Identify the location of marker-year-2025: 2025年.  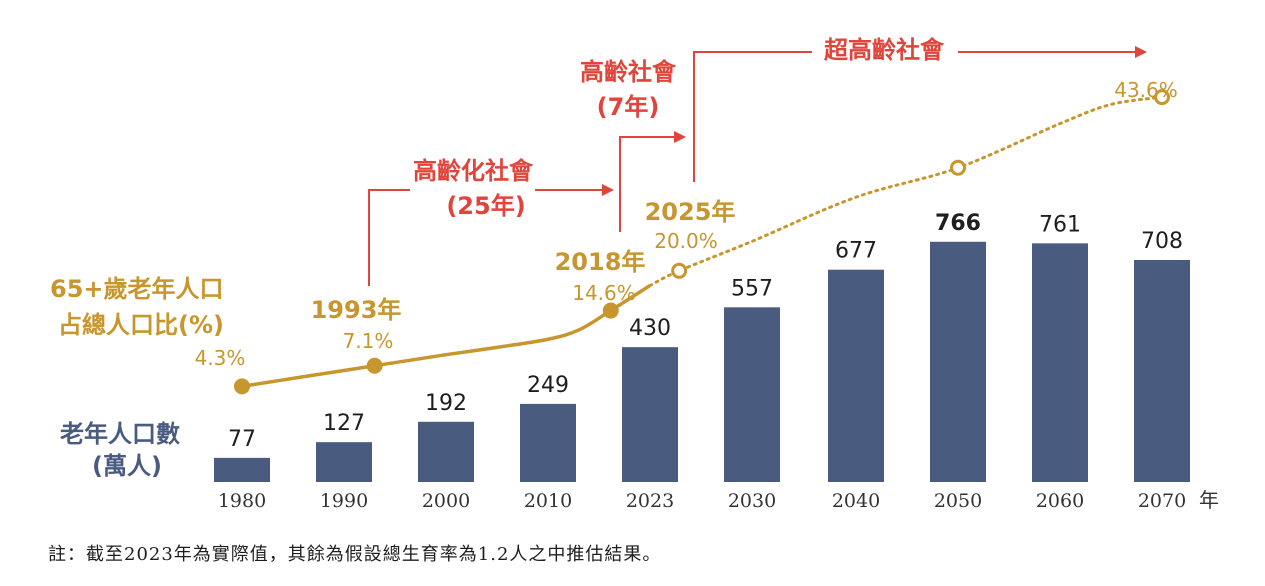
(690, 212).